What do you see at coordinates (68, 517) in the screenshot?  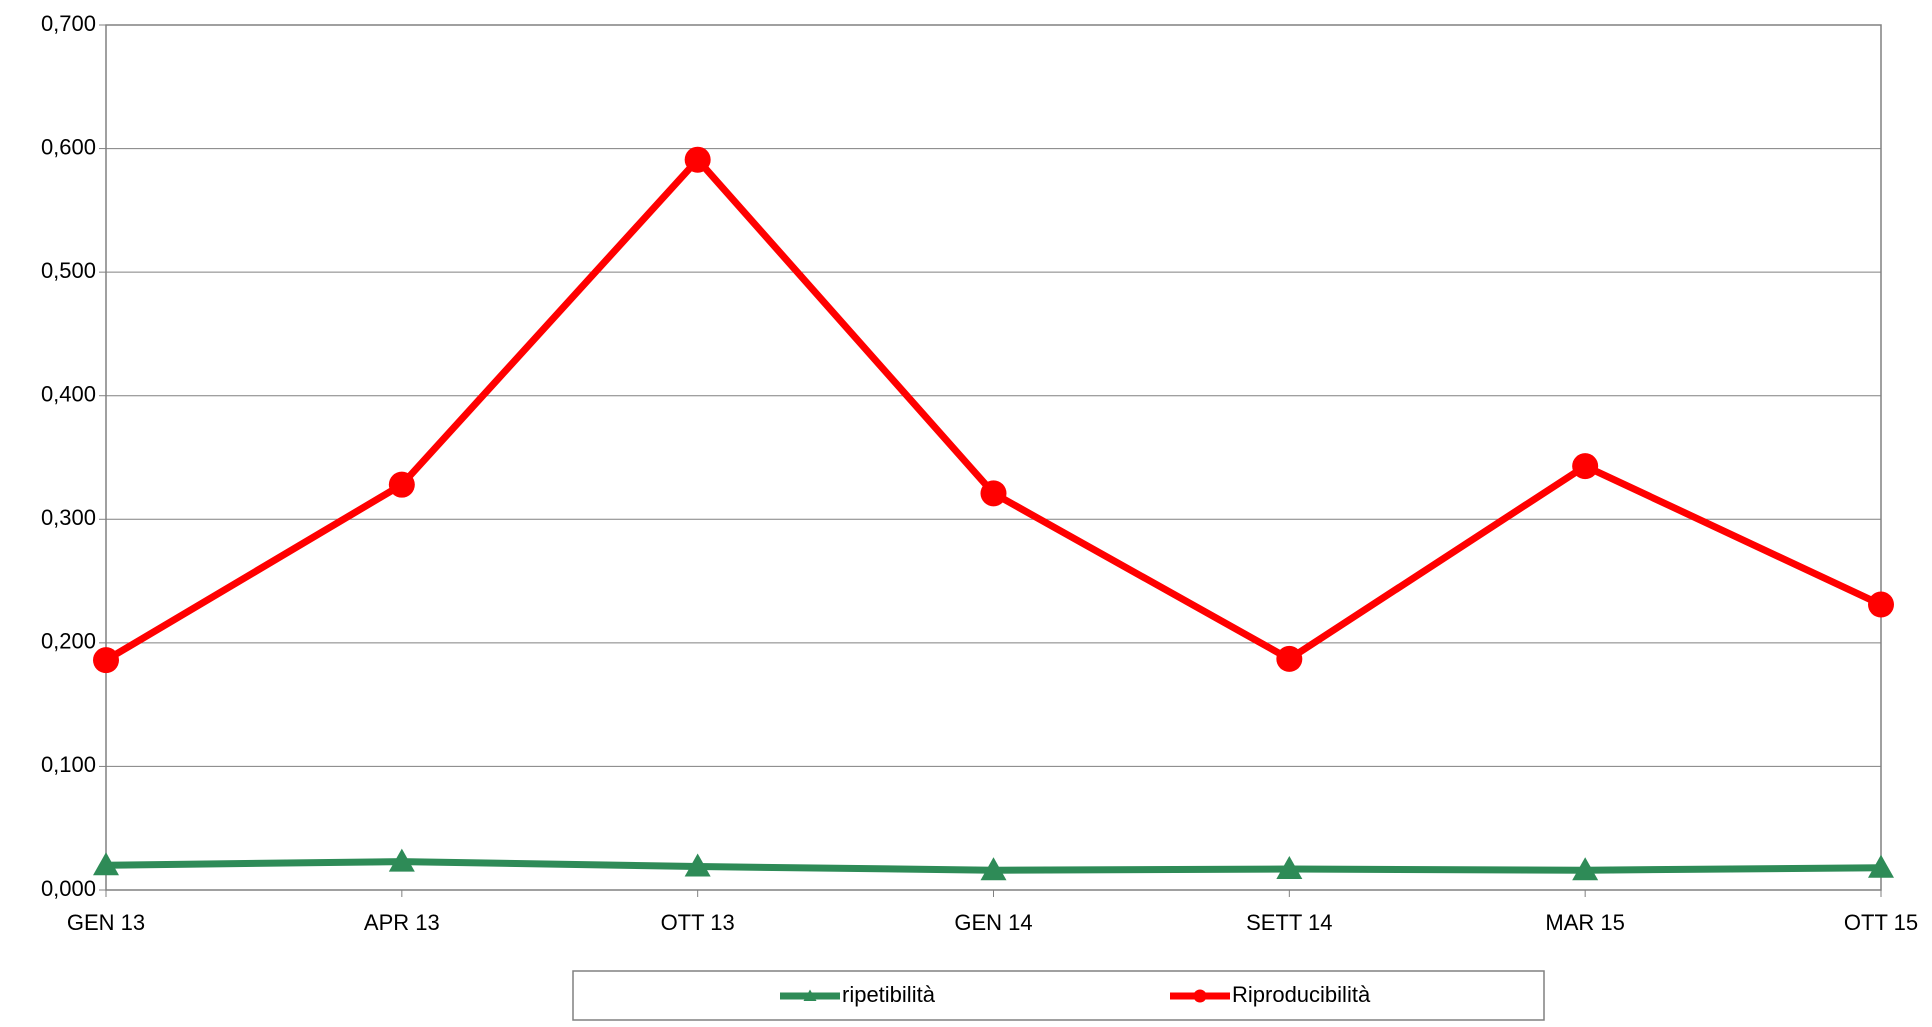 I see `y-tick-label: 0,300` at bounding box center [68, 517].